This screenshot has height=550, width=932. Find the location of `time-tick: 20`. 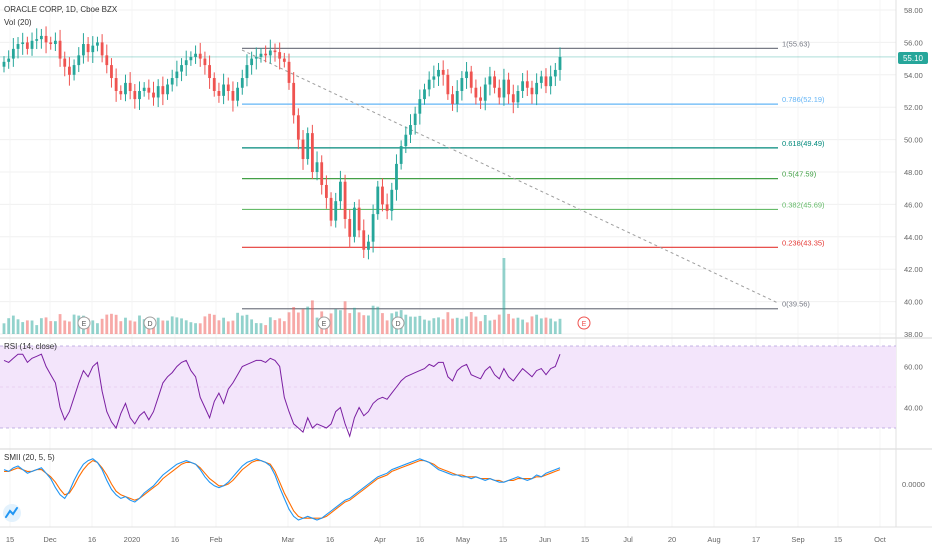

time-tick: 20 is located at coordinates (672, 539).